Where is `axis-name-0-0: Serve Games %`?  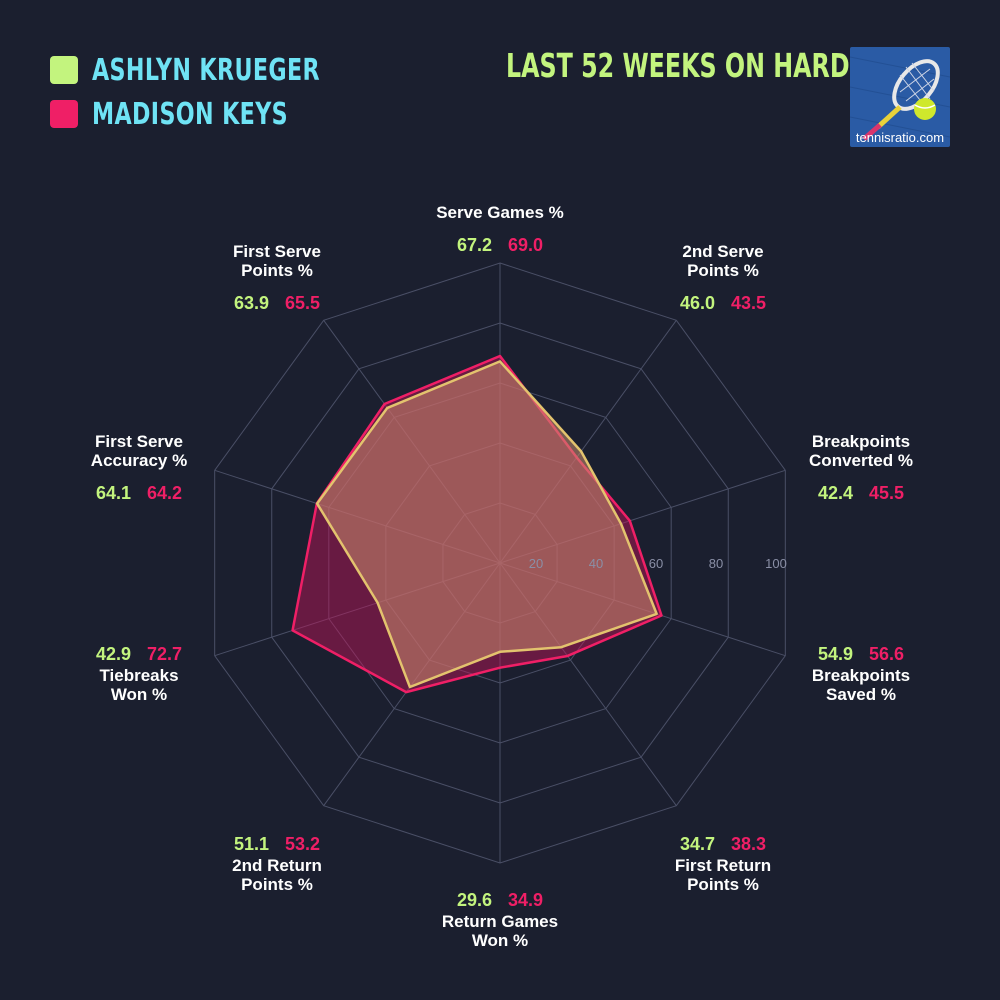
axis-name-0-0: Serve Games % is located at coordinates (500, 212).